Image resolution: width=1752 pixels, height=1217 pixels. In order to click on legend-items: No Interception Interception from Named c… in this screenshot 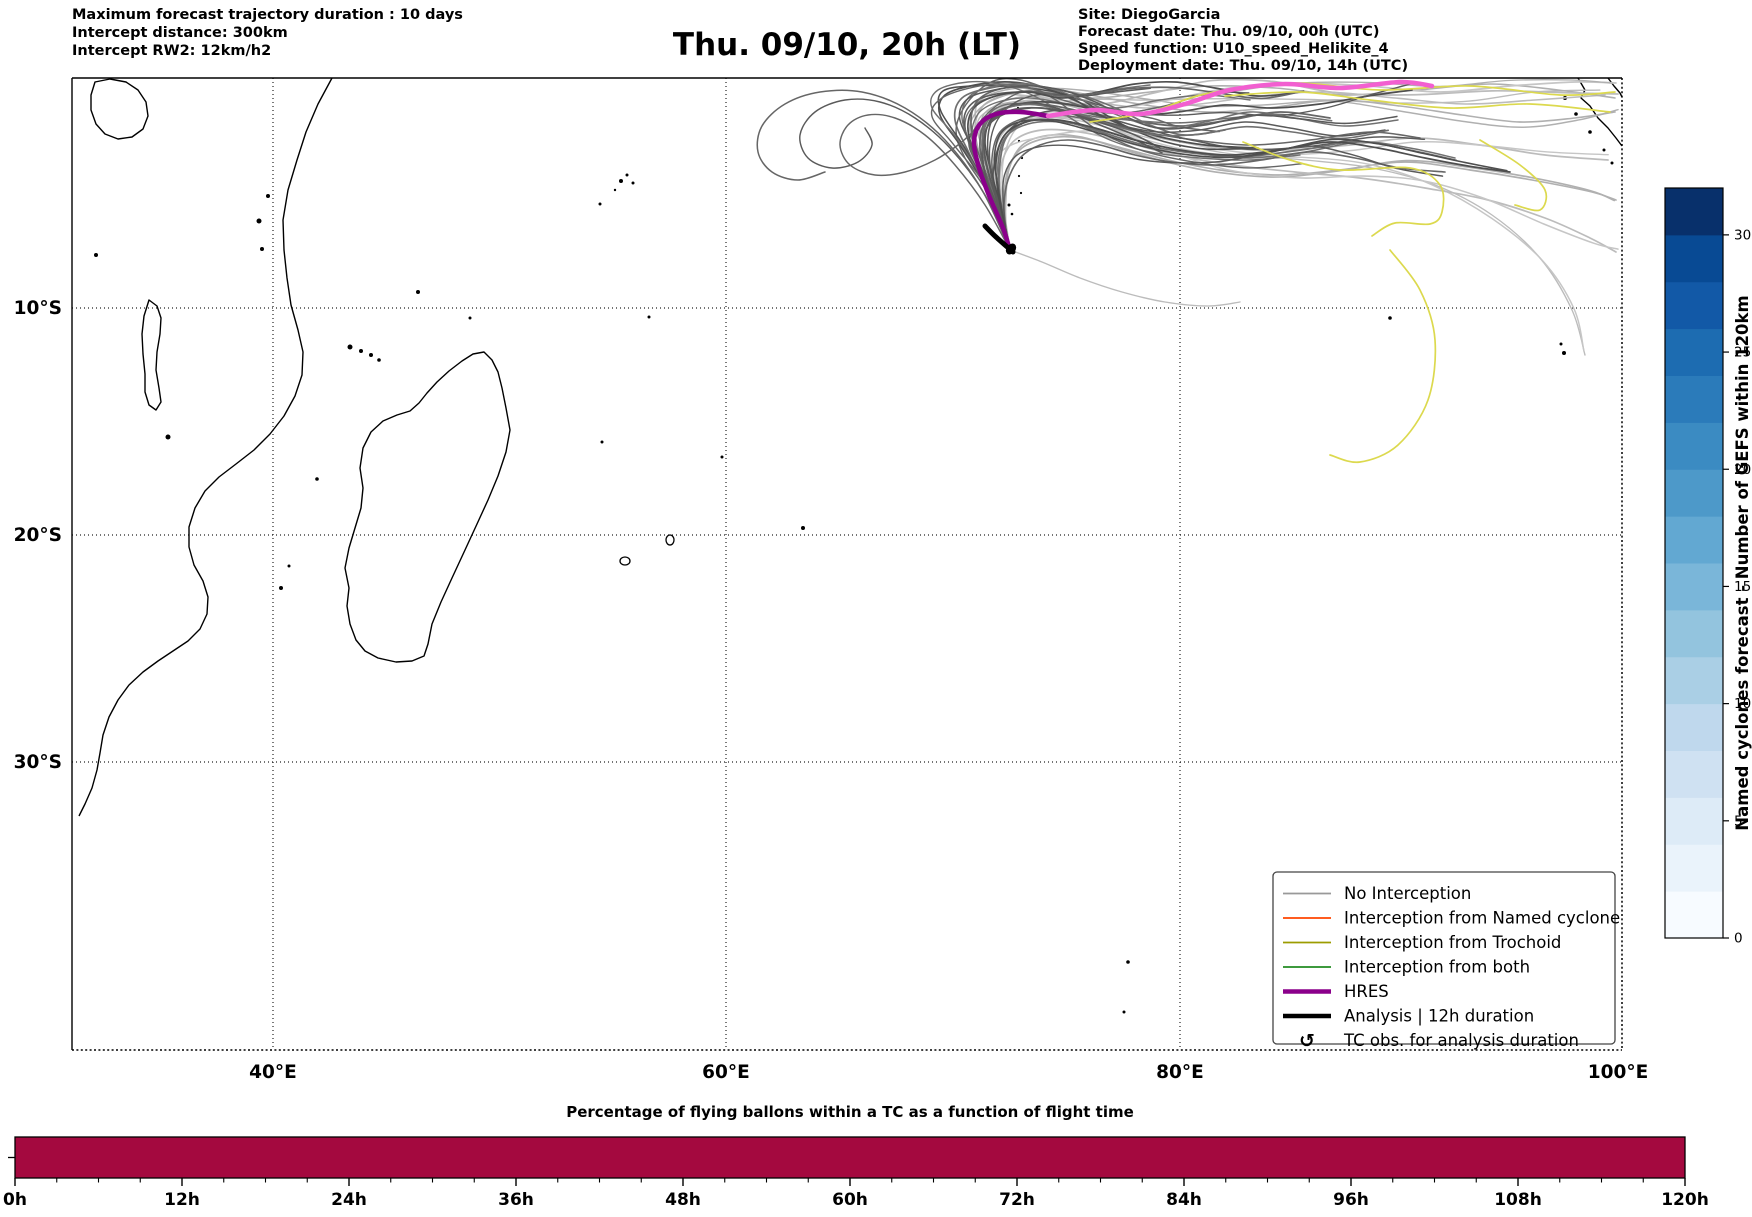, I will do `click(1451, 968)`.